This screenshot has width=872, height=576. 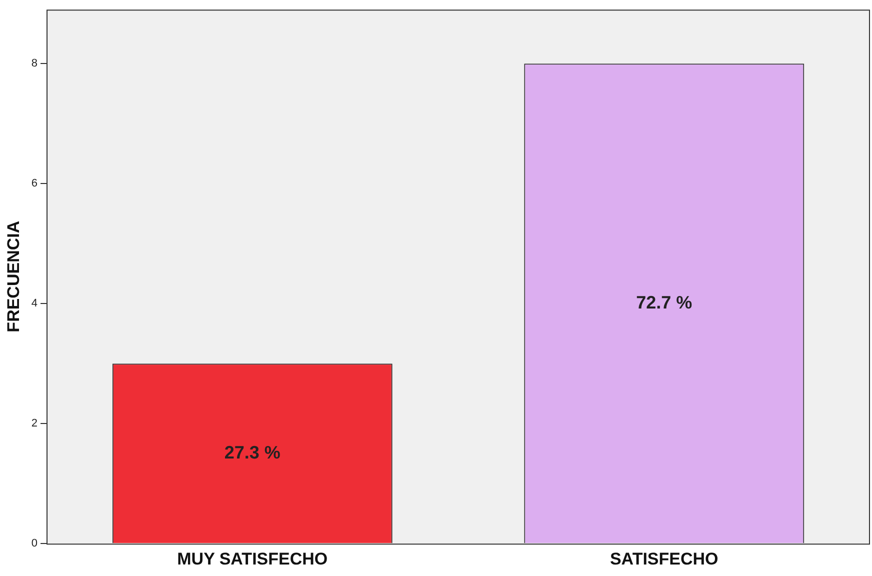 I want to click on y-tick-label: 6, so click(x=34, y=184).